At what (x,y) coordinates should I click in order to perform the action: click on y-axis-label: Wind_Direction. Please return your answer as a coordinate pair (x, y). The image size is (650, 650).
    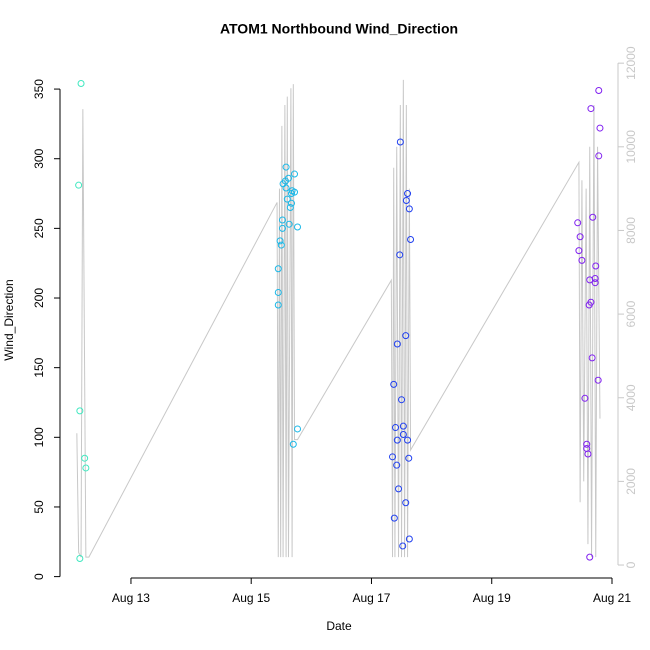
    Looking at the image, I should click on (9, 319).